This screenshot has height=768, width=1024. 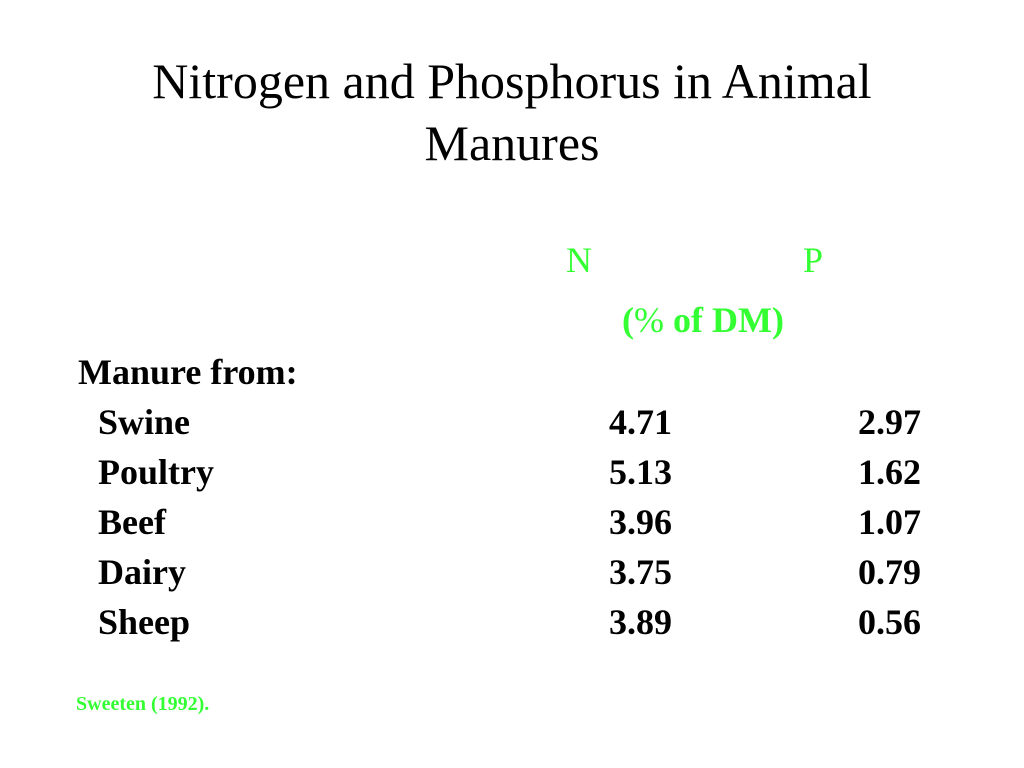 I want to click on row-name: Swine, so click(x=144, y=422).